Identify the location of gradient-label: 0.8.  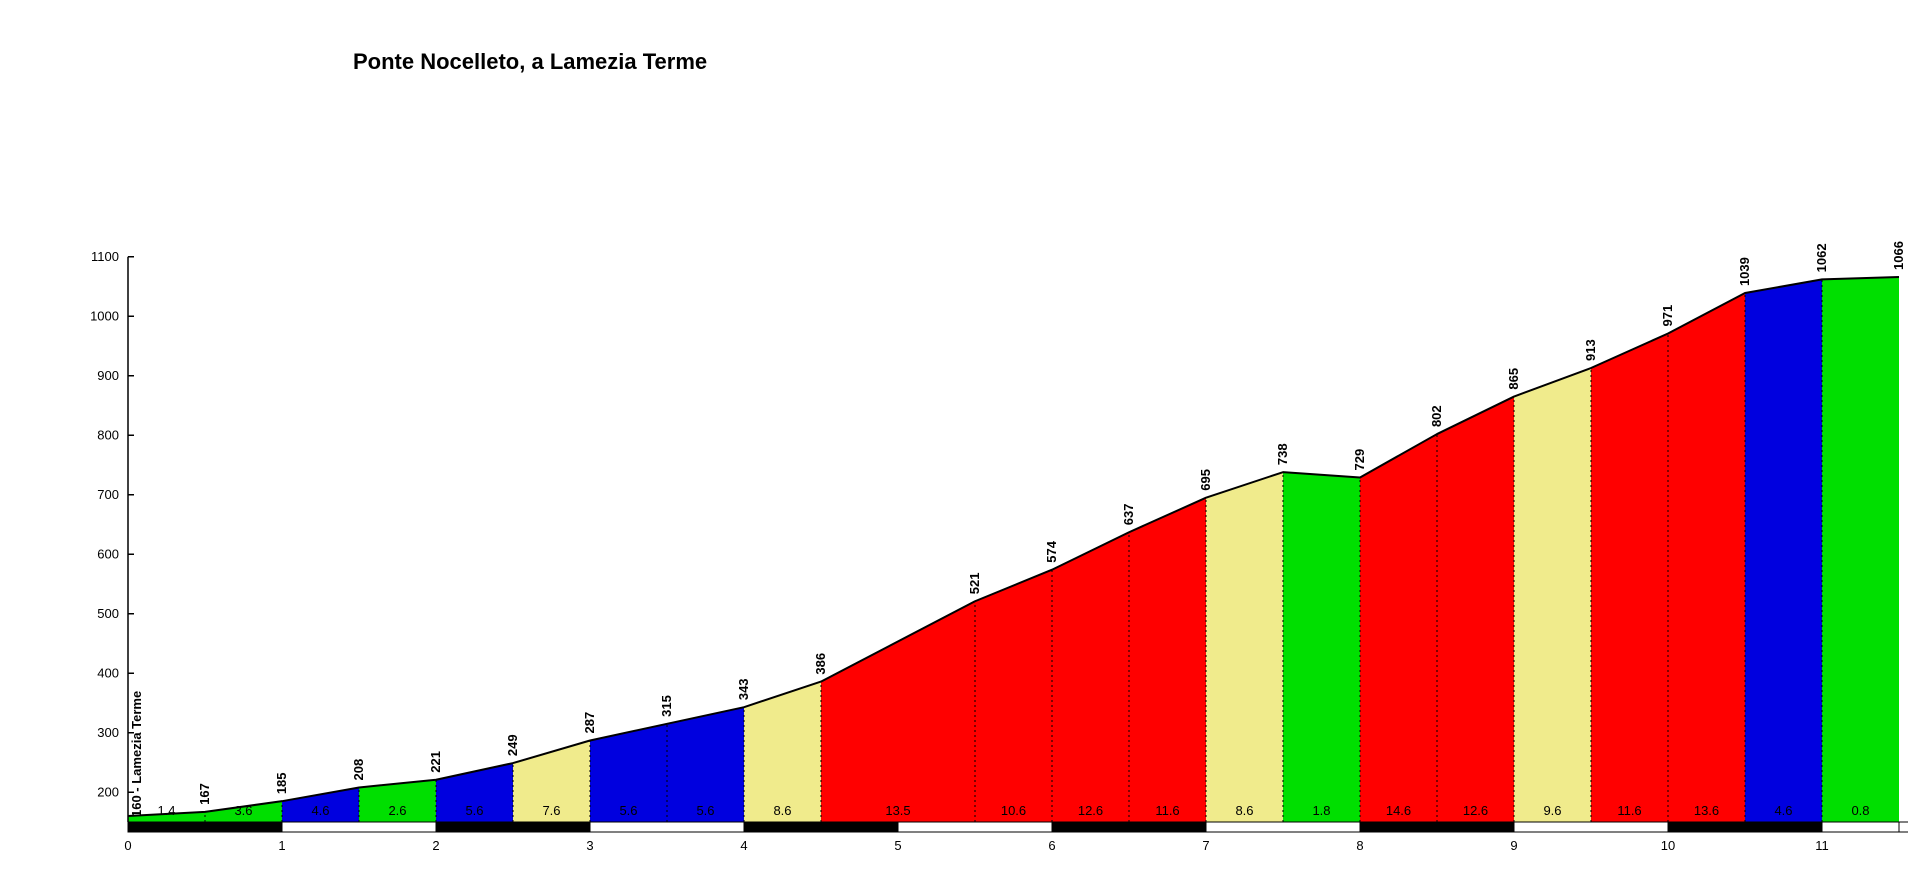
(1860, 810).